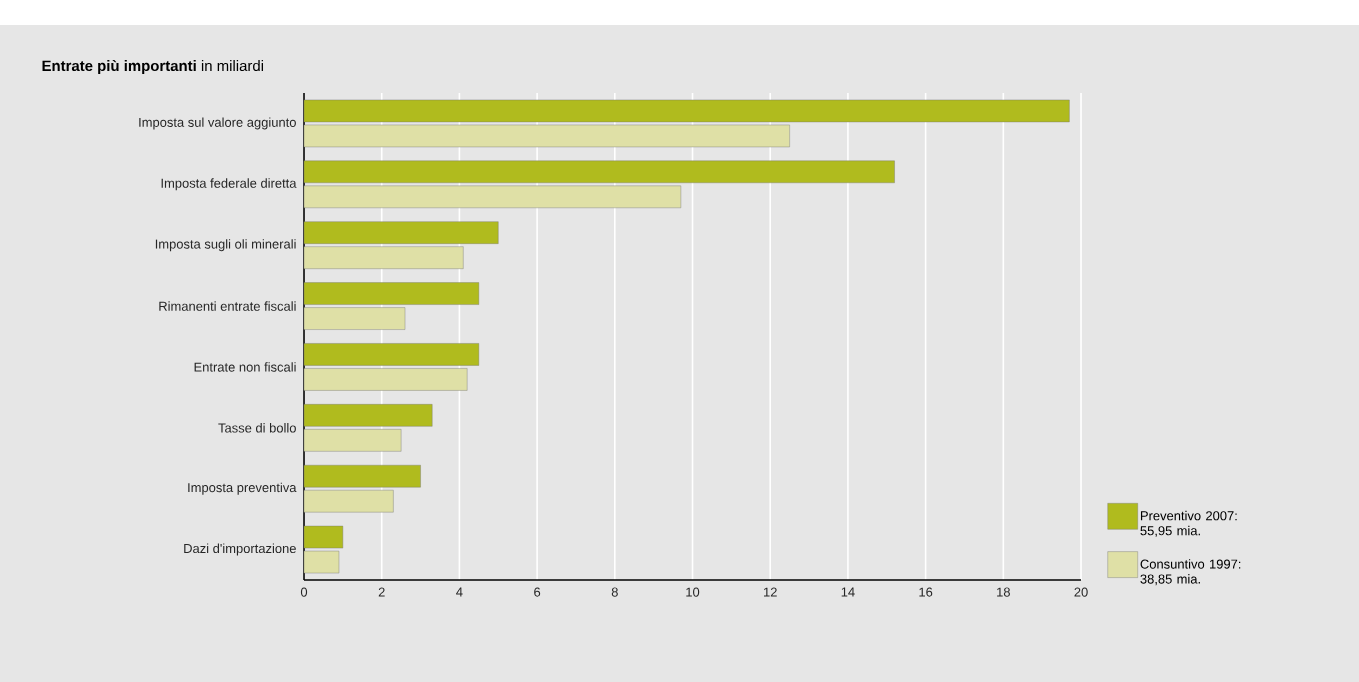 The image size is (1359, 682). I want to click on y-tick-label: Entrate non fiscali, so click(245, 367).